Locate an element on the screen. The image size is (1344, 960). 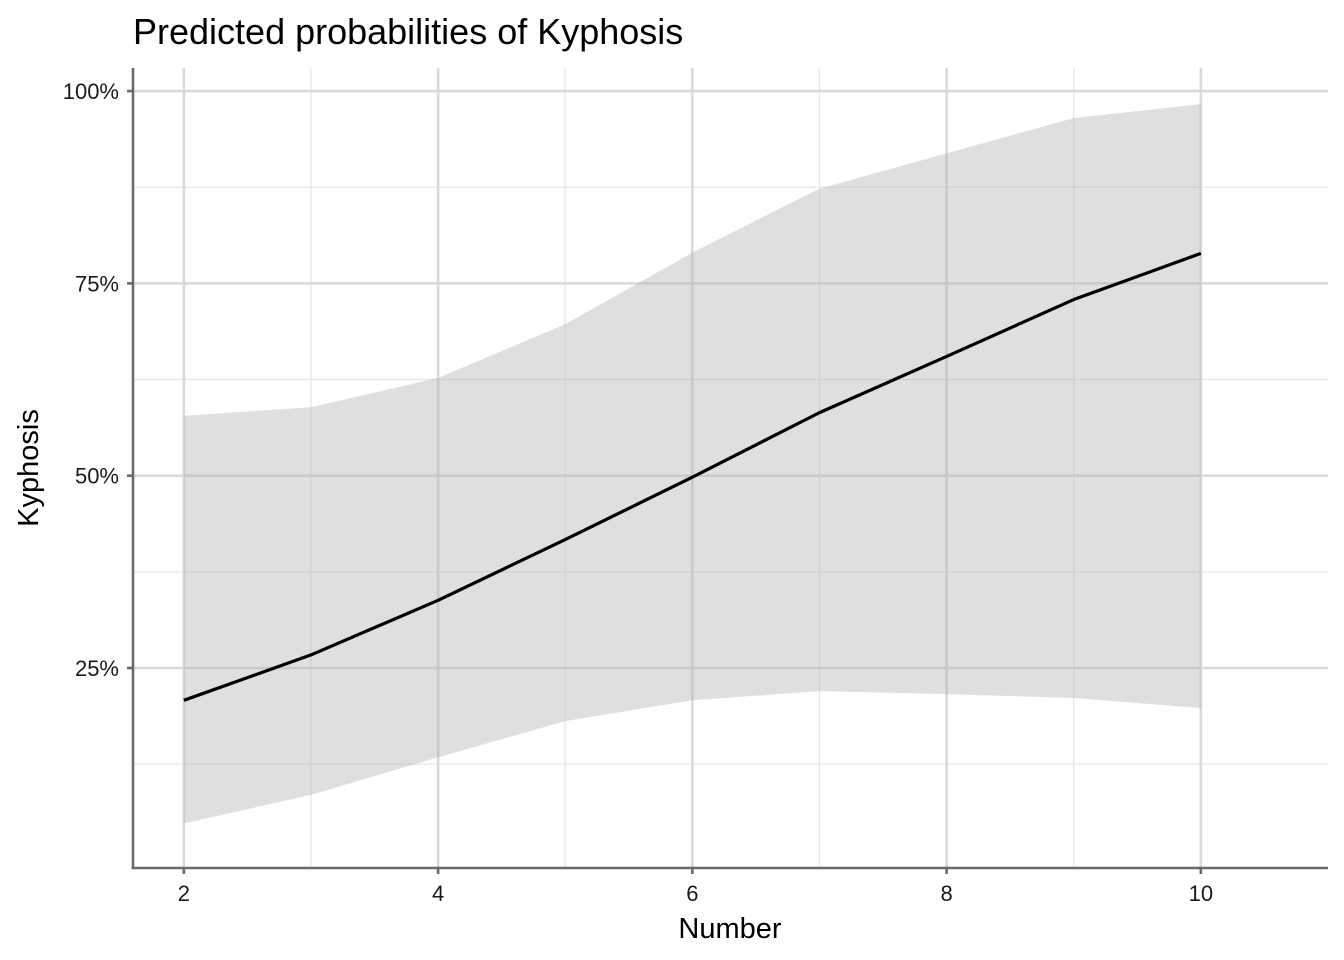
chart-title: Predicted probabilities of Kyphosis is located at coordinates (408, 31).